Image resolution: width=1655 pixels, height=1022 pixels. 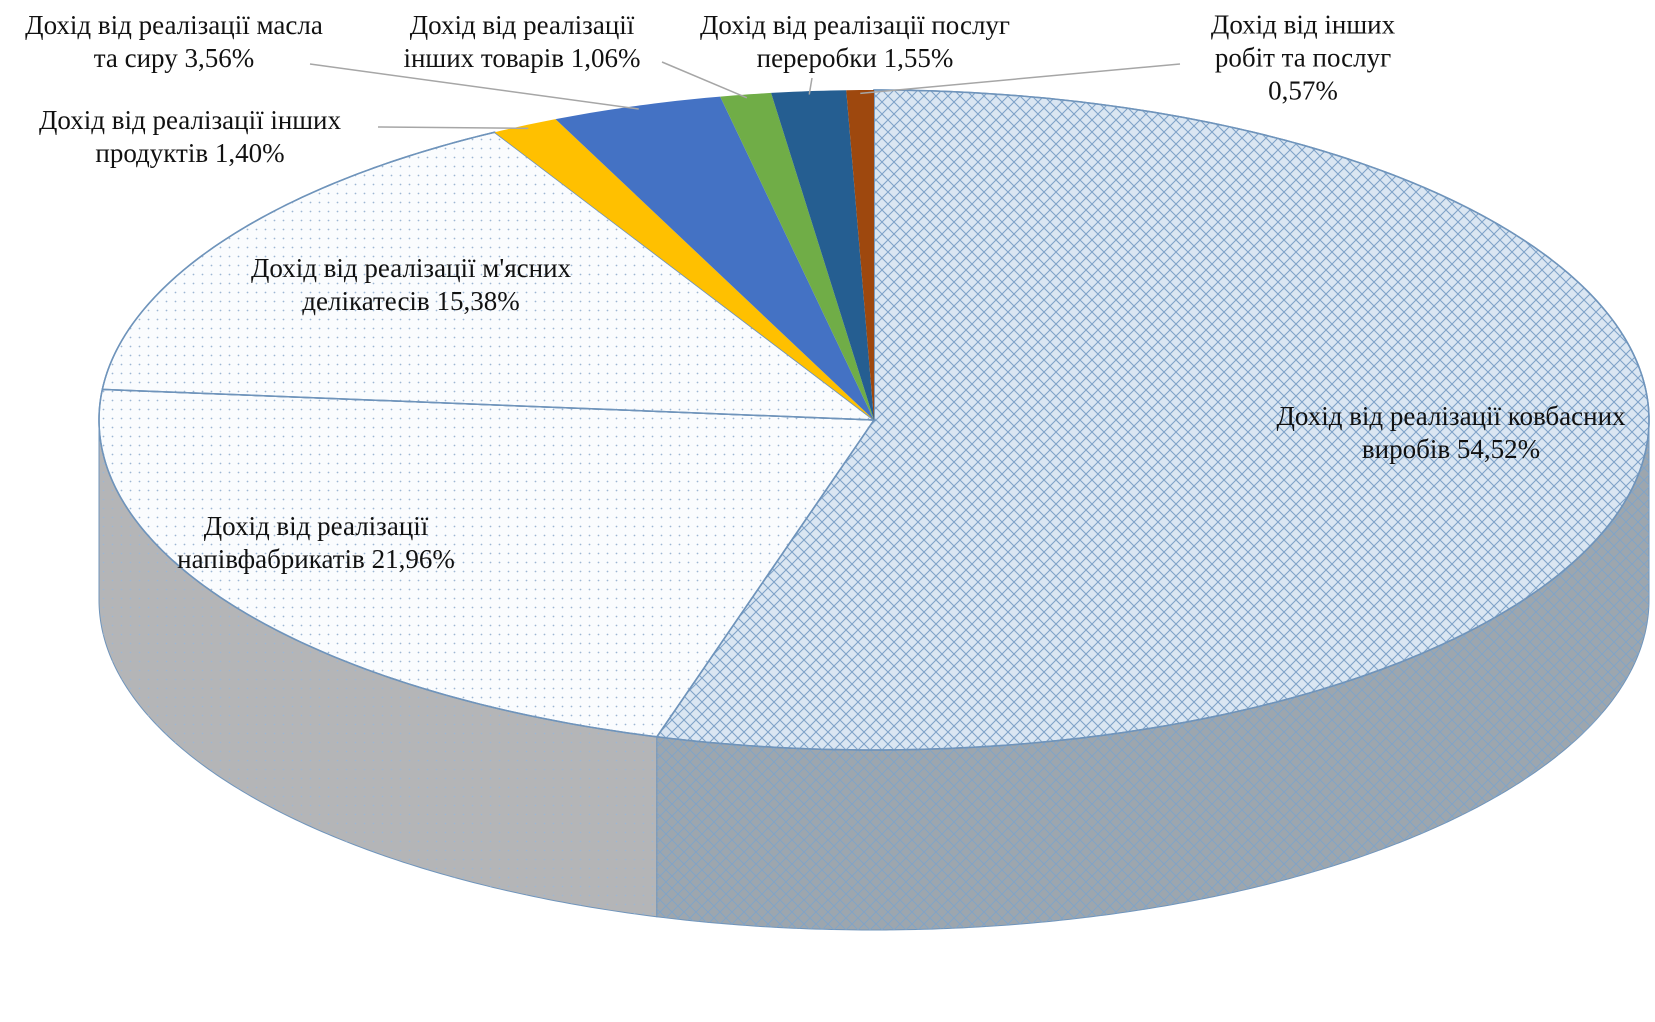 I want to click on label-category: Дохід від реалізації інших продуктів, so click(x=190, y=136).